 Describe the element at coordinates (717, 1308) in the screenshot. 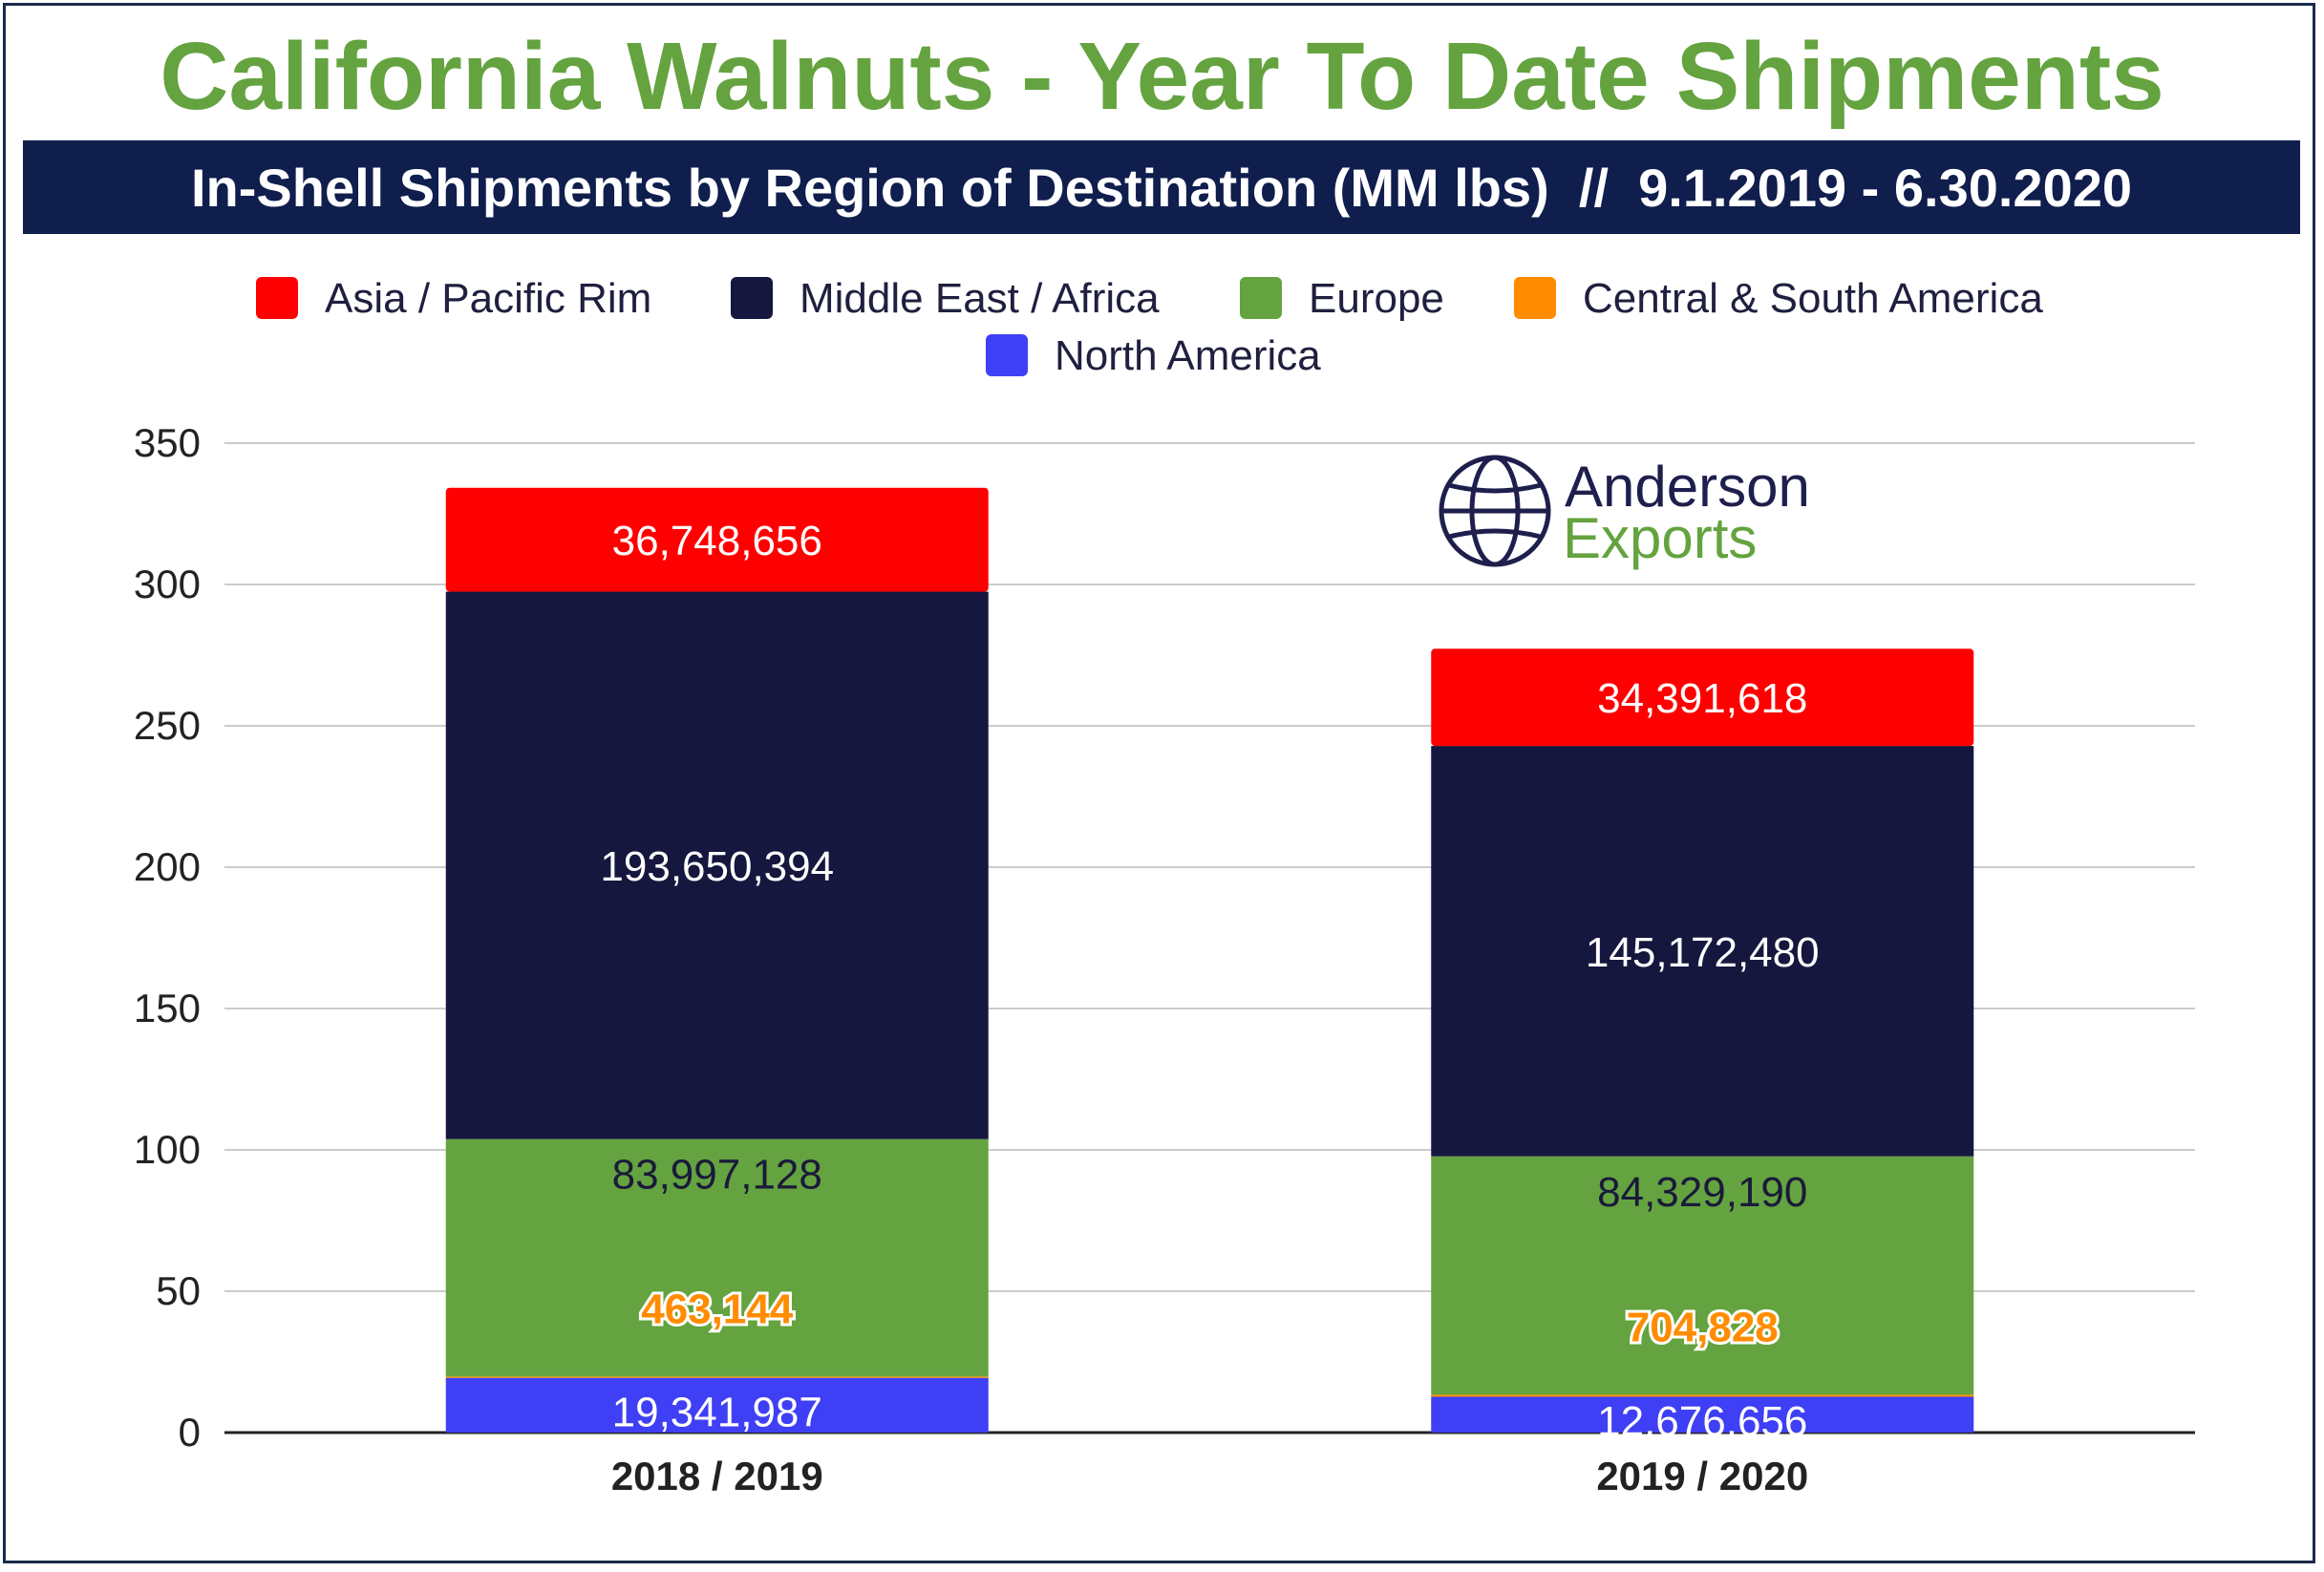

I see `data-label: 463,144` at that location.